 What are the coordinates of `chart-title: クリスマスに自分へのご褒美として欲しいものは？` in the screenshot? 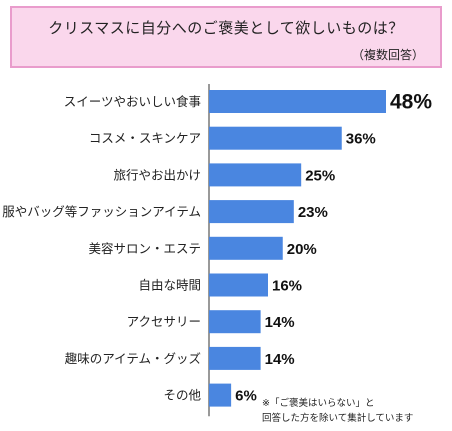 It's located at (226, 28).